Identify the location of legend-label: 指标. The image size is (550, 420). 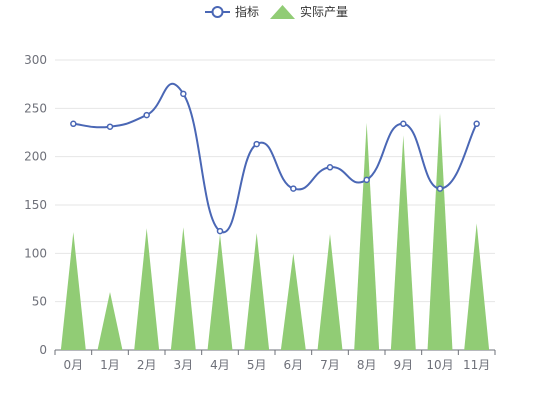
(247, 11).